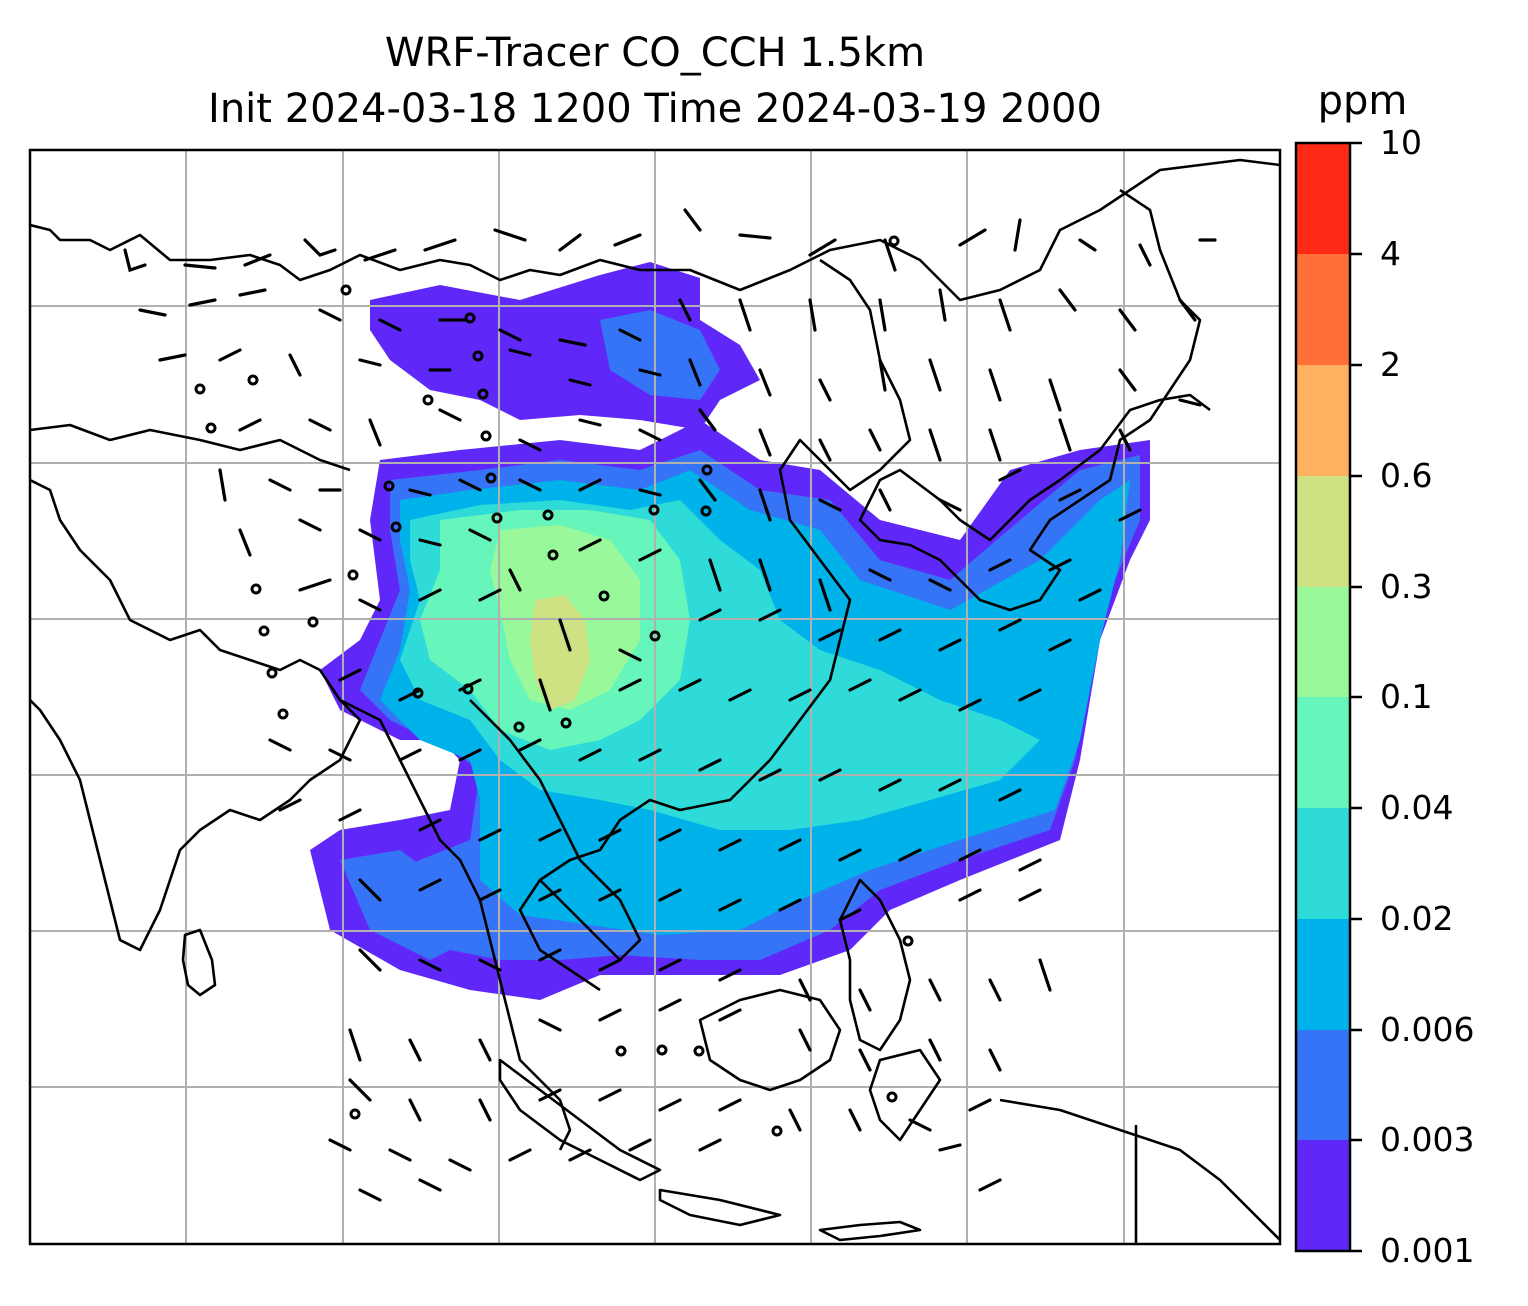 The width and height of the screenshot is (1528, 1306). I want to click on coastline-sulawesi, so click(905, 1095).